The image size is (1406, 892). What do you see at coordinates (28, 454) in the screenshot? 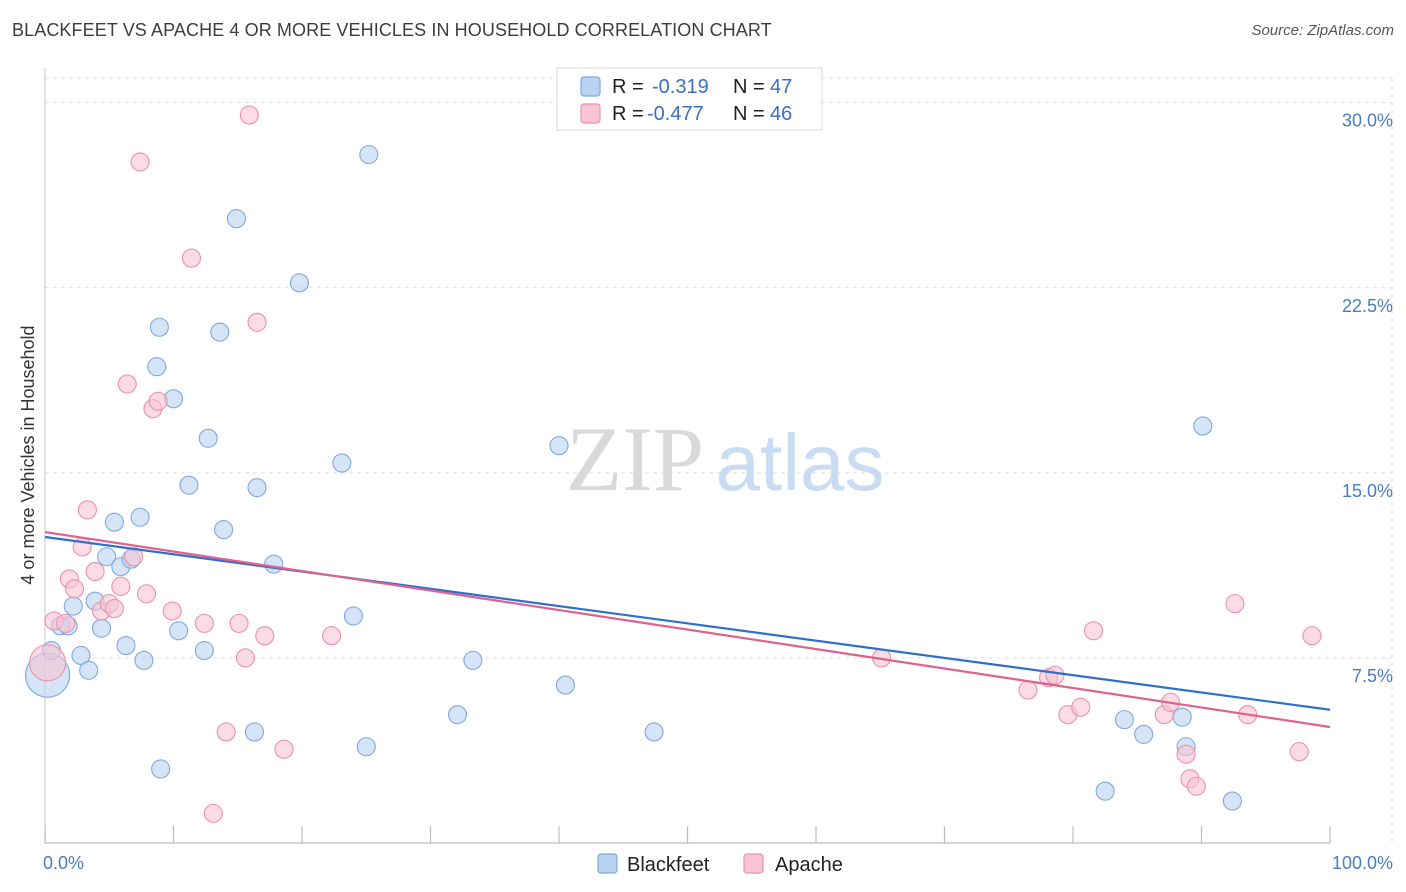
I see `y-axis-label: 4 or more Vehicles in Household` at bounding box center [28, 454].